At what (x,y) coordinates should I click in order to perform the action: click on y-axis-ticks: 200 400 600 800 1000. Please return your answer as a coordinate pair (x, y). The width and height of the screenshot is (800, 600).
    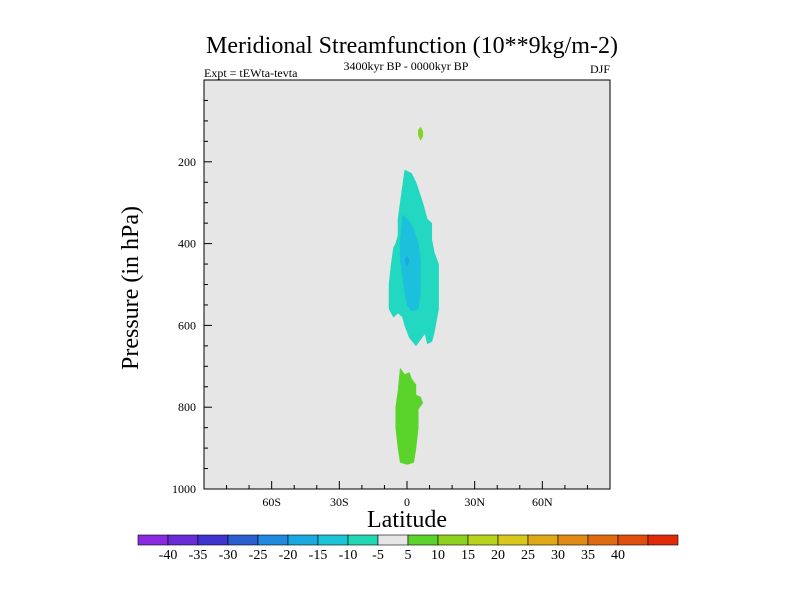
    Looking at the image, I should click on (192, 297).